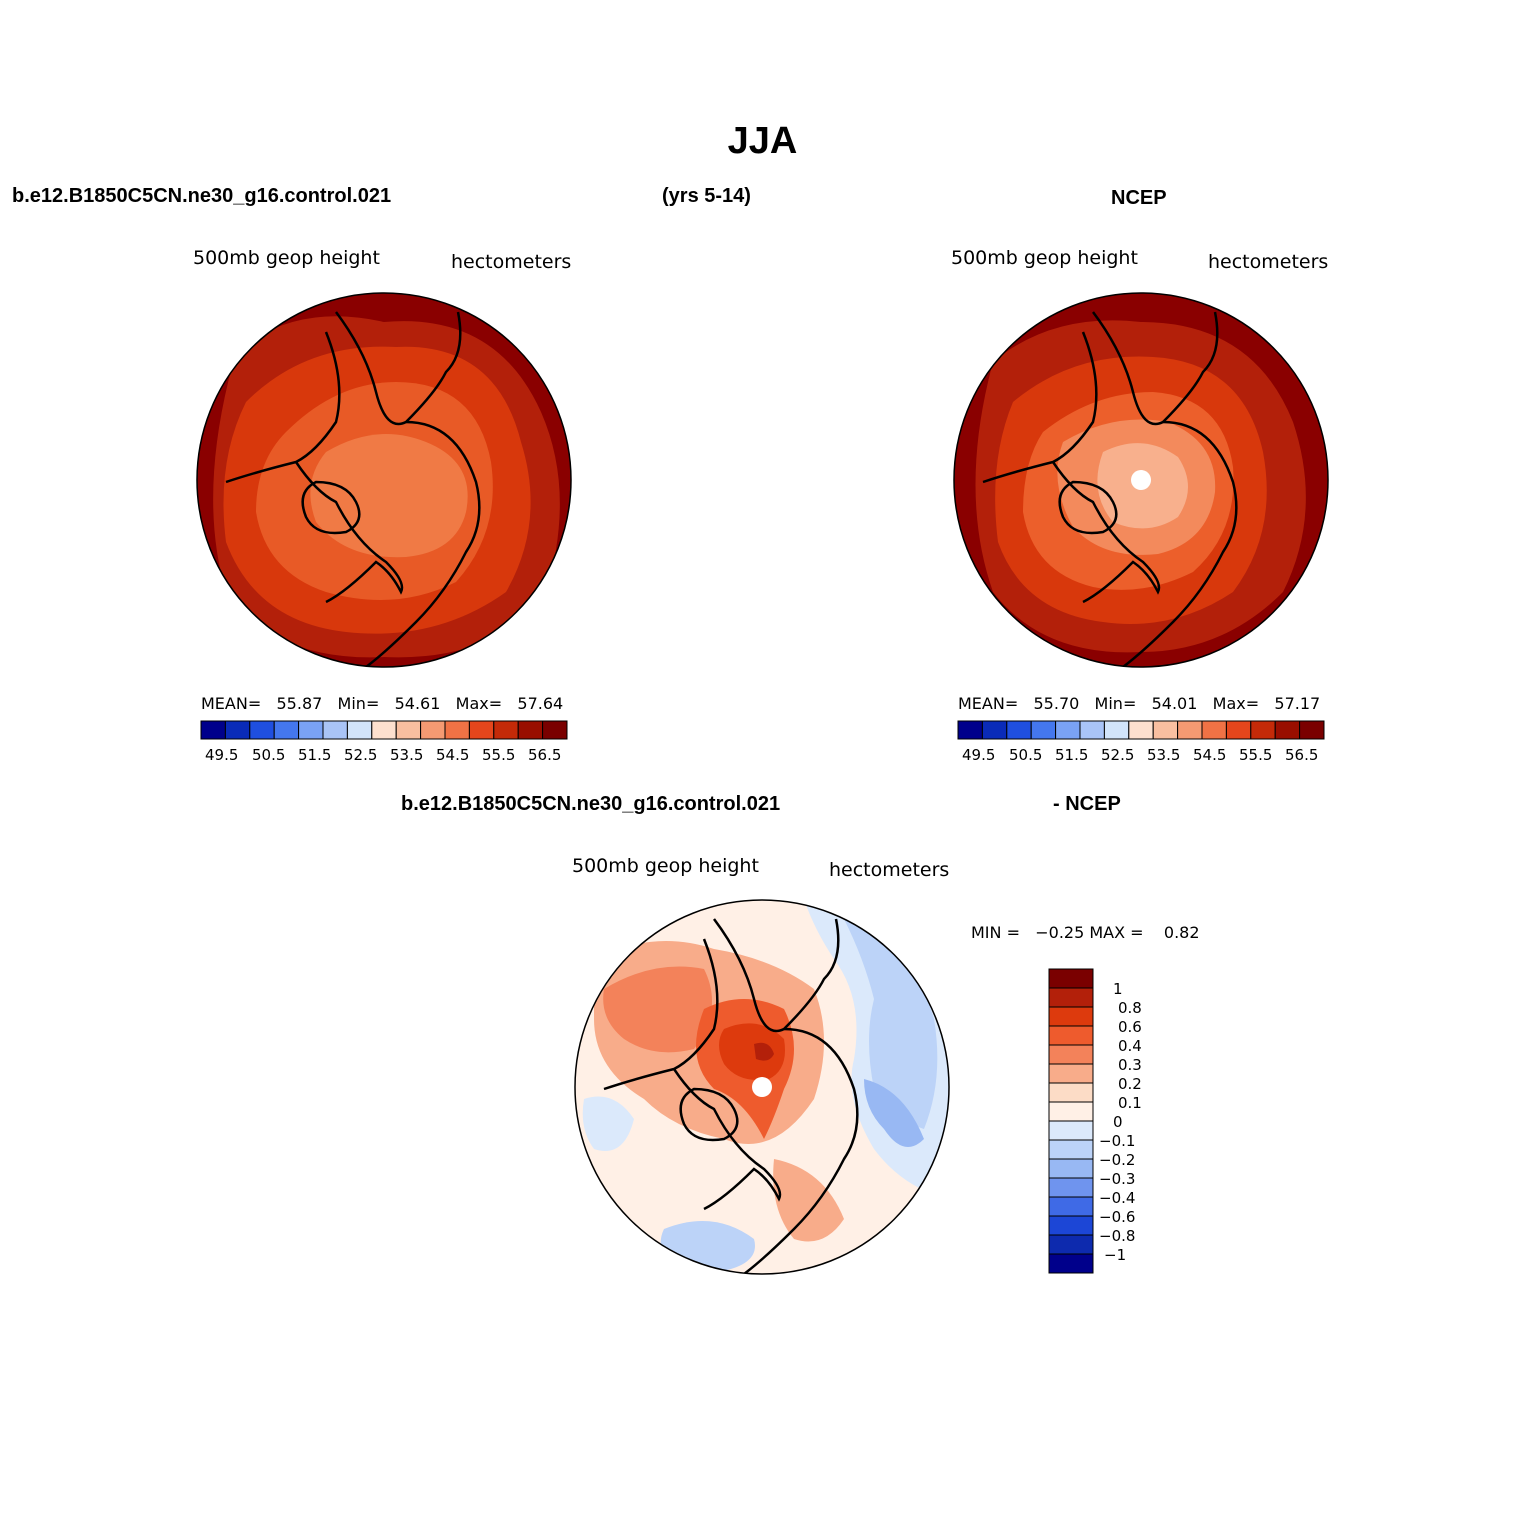 The width and height of the screenshot is (1525, 1525). I want to click on right-tick: 53.5, so click(1164, 755).